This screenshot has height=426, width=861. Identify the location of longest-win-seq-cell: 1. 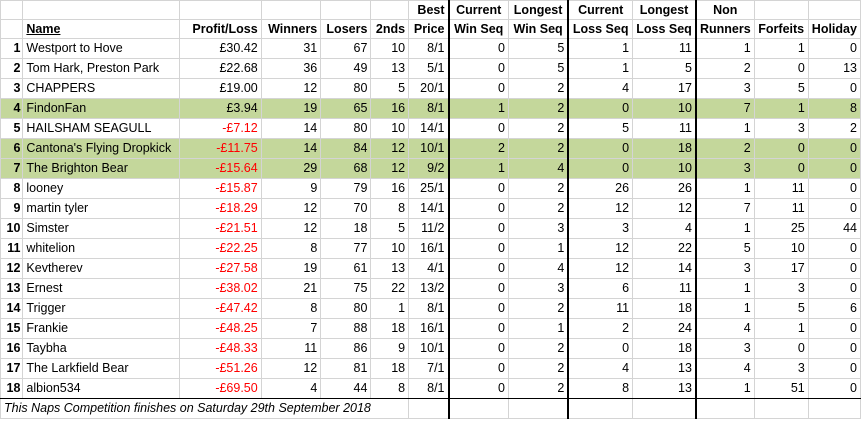
(538, 328).